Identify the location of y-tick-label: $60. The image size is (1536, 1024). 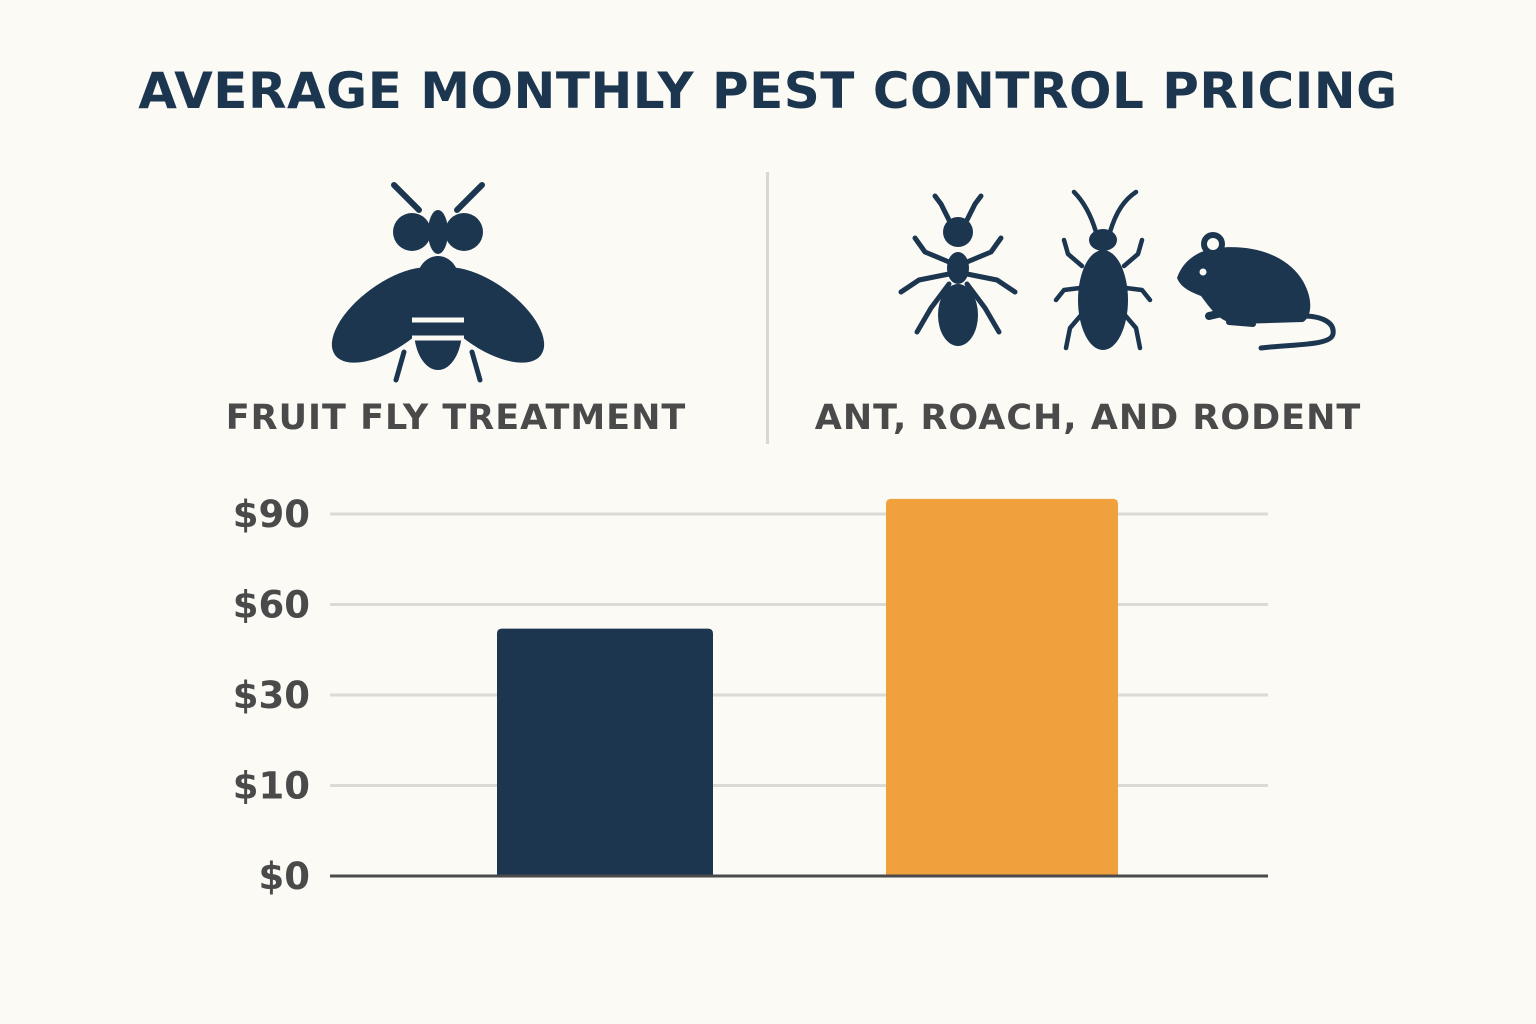
(271, 605).